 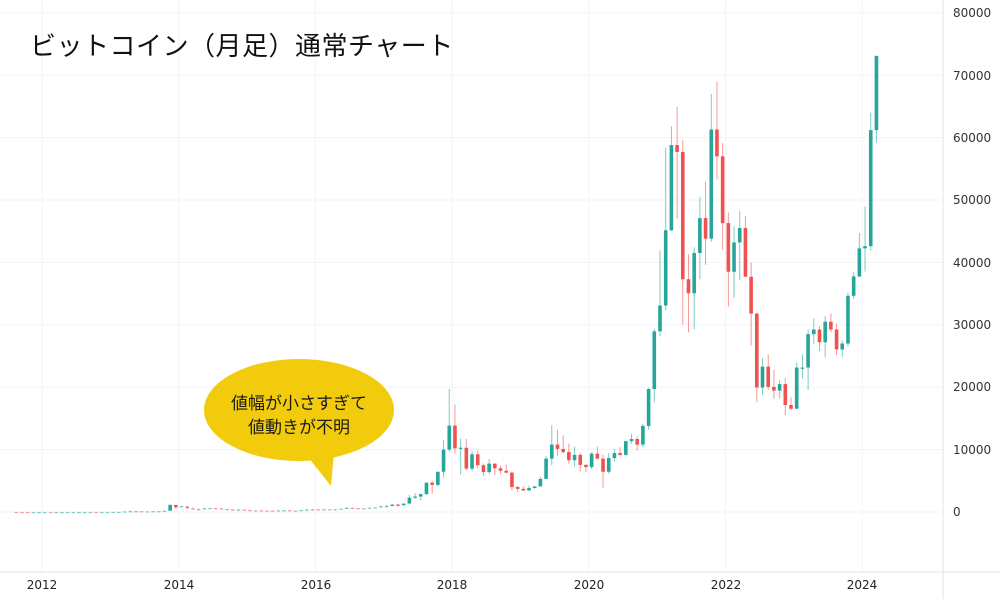 What do you see at coordinates (972, 263) in the screenshot?
I see `y-tick-label: 40000` at bounding box center [972, 263].